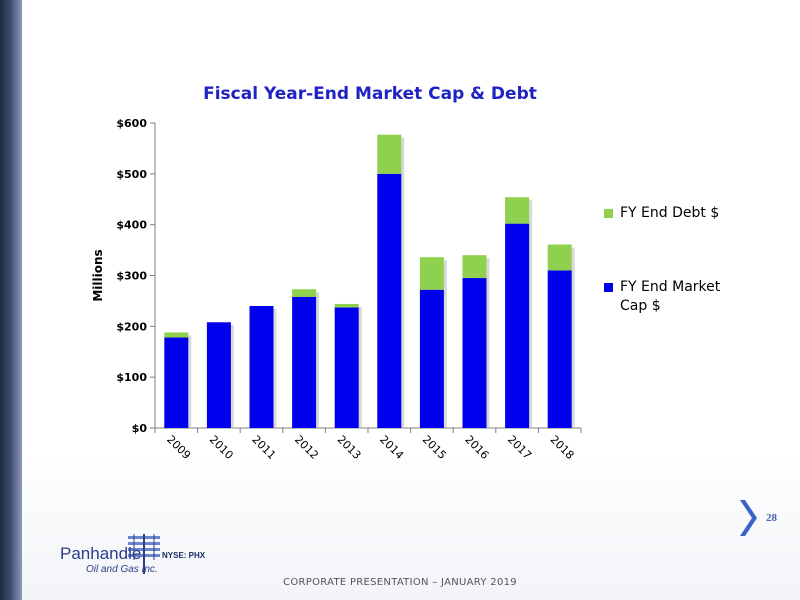  What do you see at coordinates (608, 287) in the screenshot?
I see `legend-swatch-market-cap` at bounding box center [608, 287].